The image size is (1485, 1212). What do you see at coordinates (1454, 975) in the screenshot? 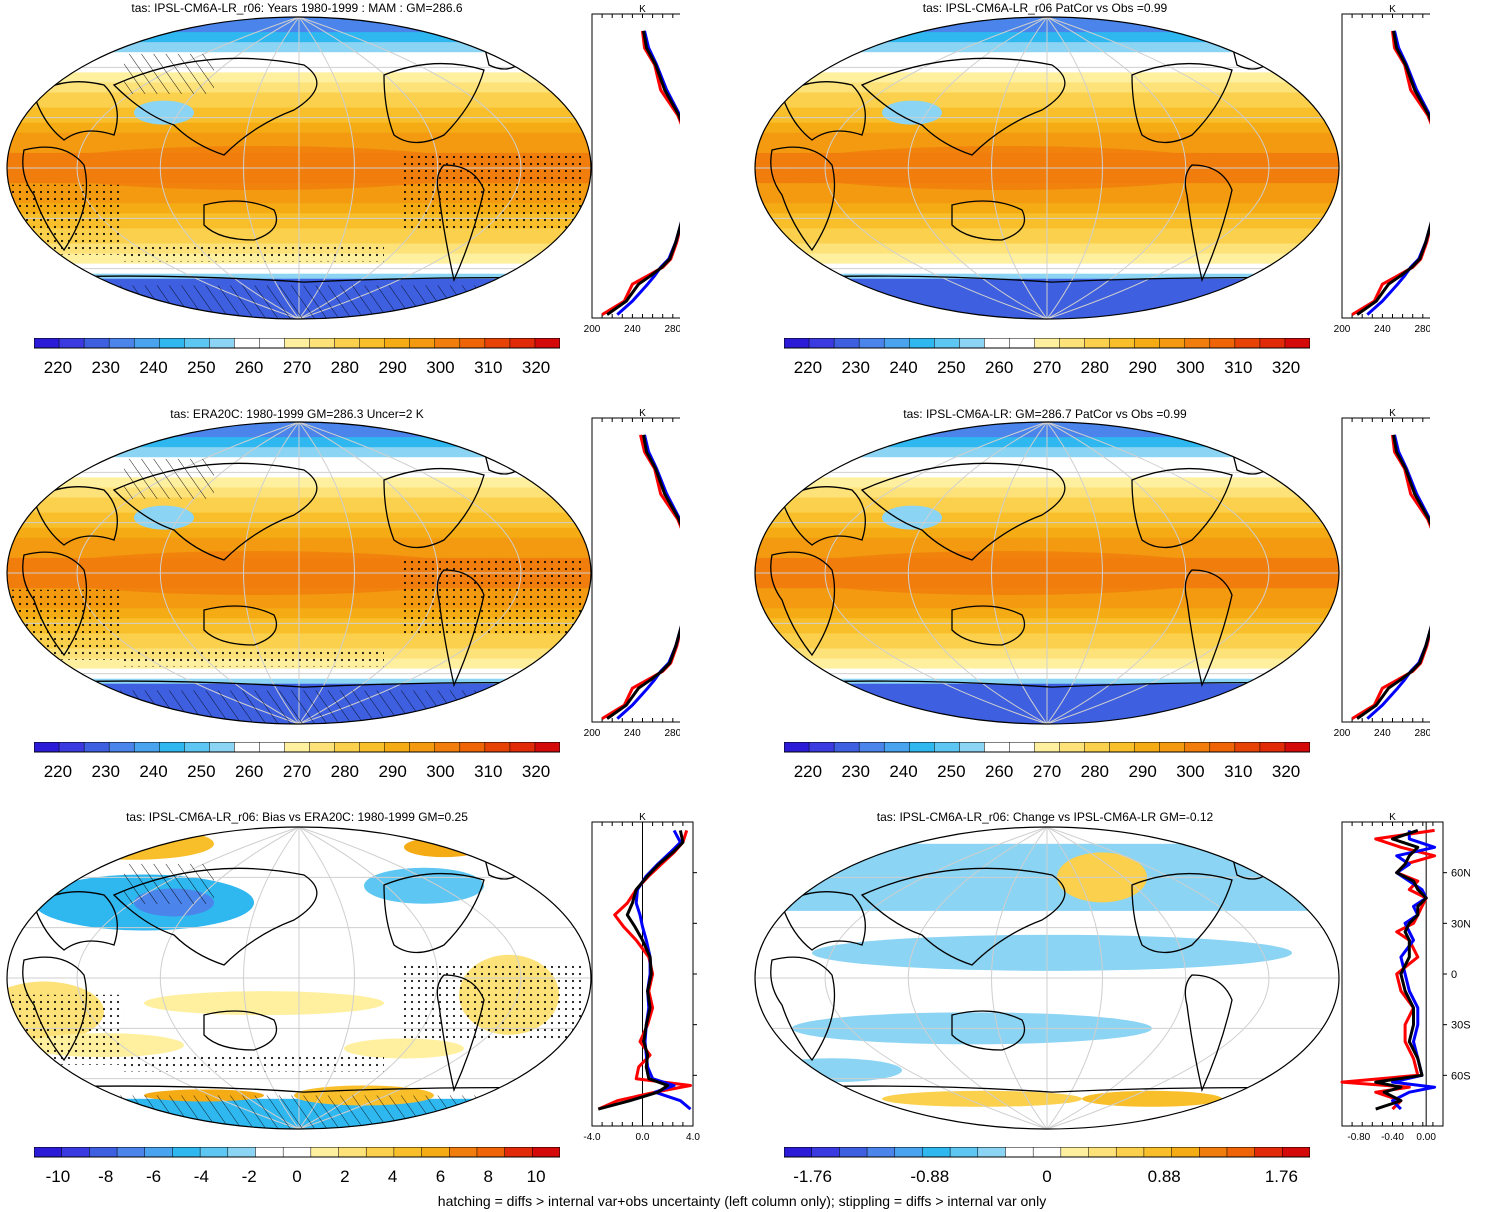
I see `y-tick-label: 0` at bounding box center [1454, 975].